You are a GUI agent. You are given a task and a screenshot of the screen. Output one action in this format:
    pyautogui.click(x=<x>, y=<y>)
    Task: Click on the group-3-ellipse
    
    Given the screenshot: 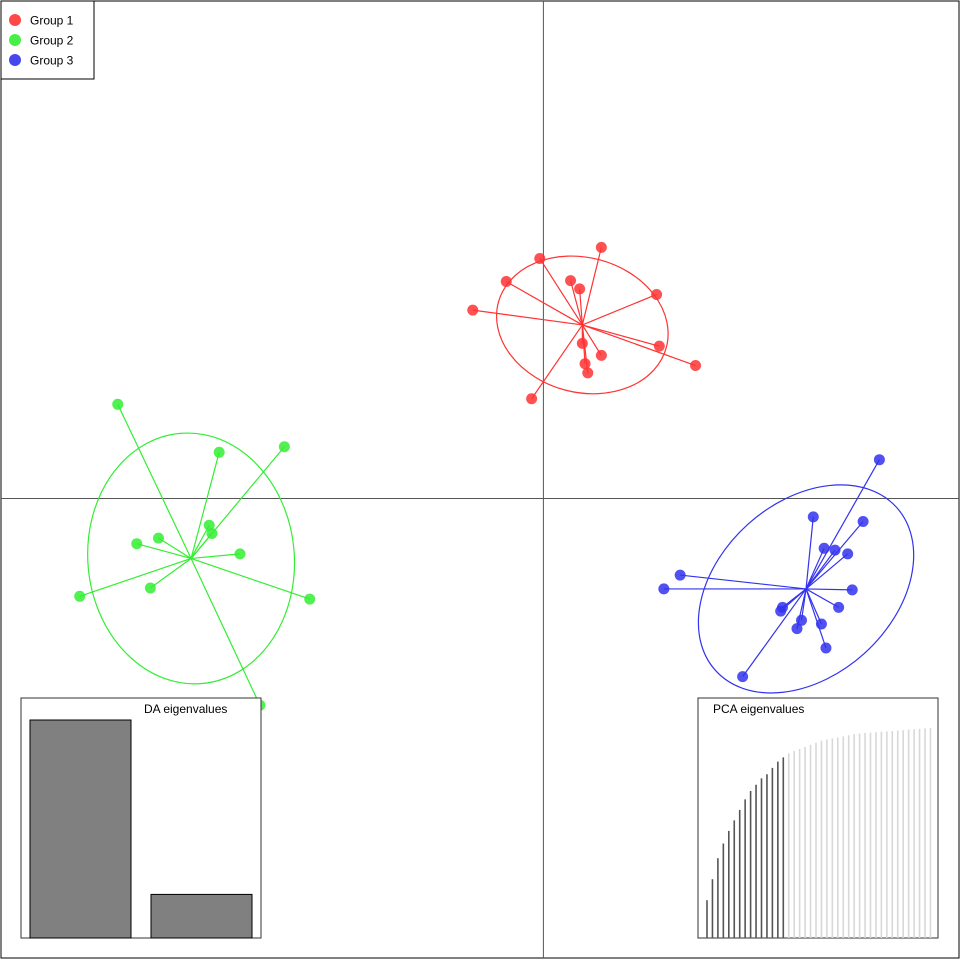 What is the action you would take?
    pyautogui.click(x=806, y=589)
    